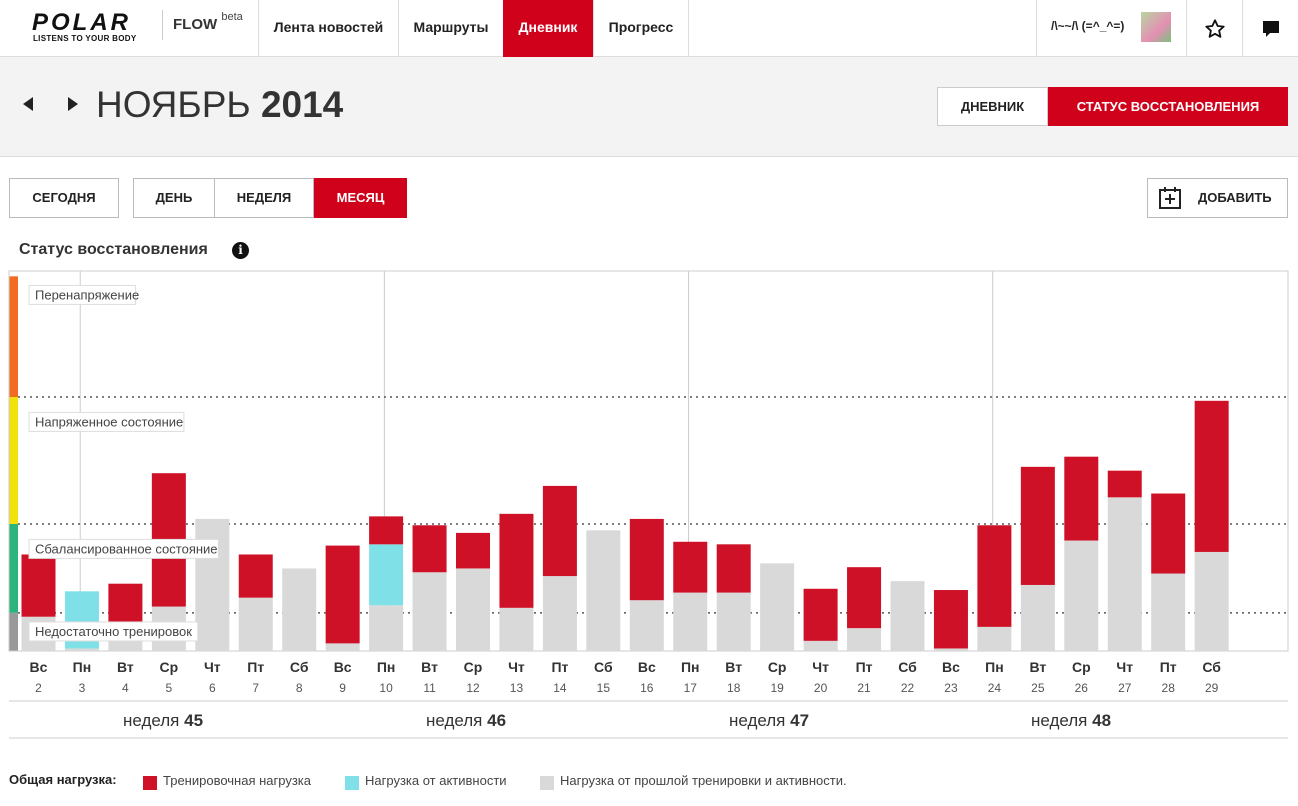 The width and height of the screenshot is (1298, 806). I want to click on day-button: ДЕНЬ, so click(174, 198).